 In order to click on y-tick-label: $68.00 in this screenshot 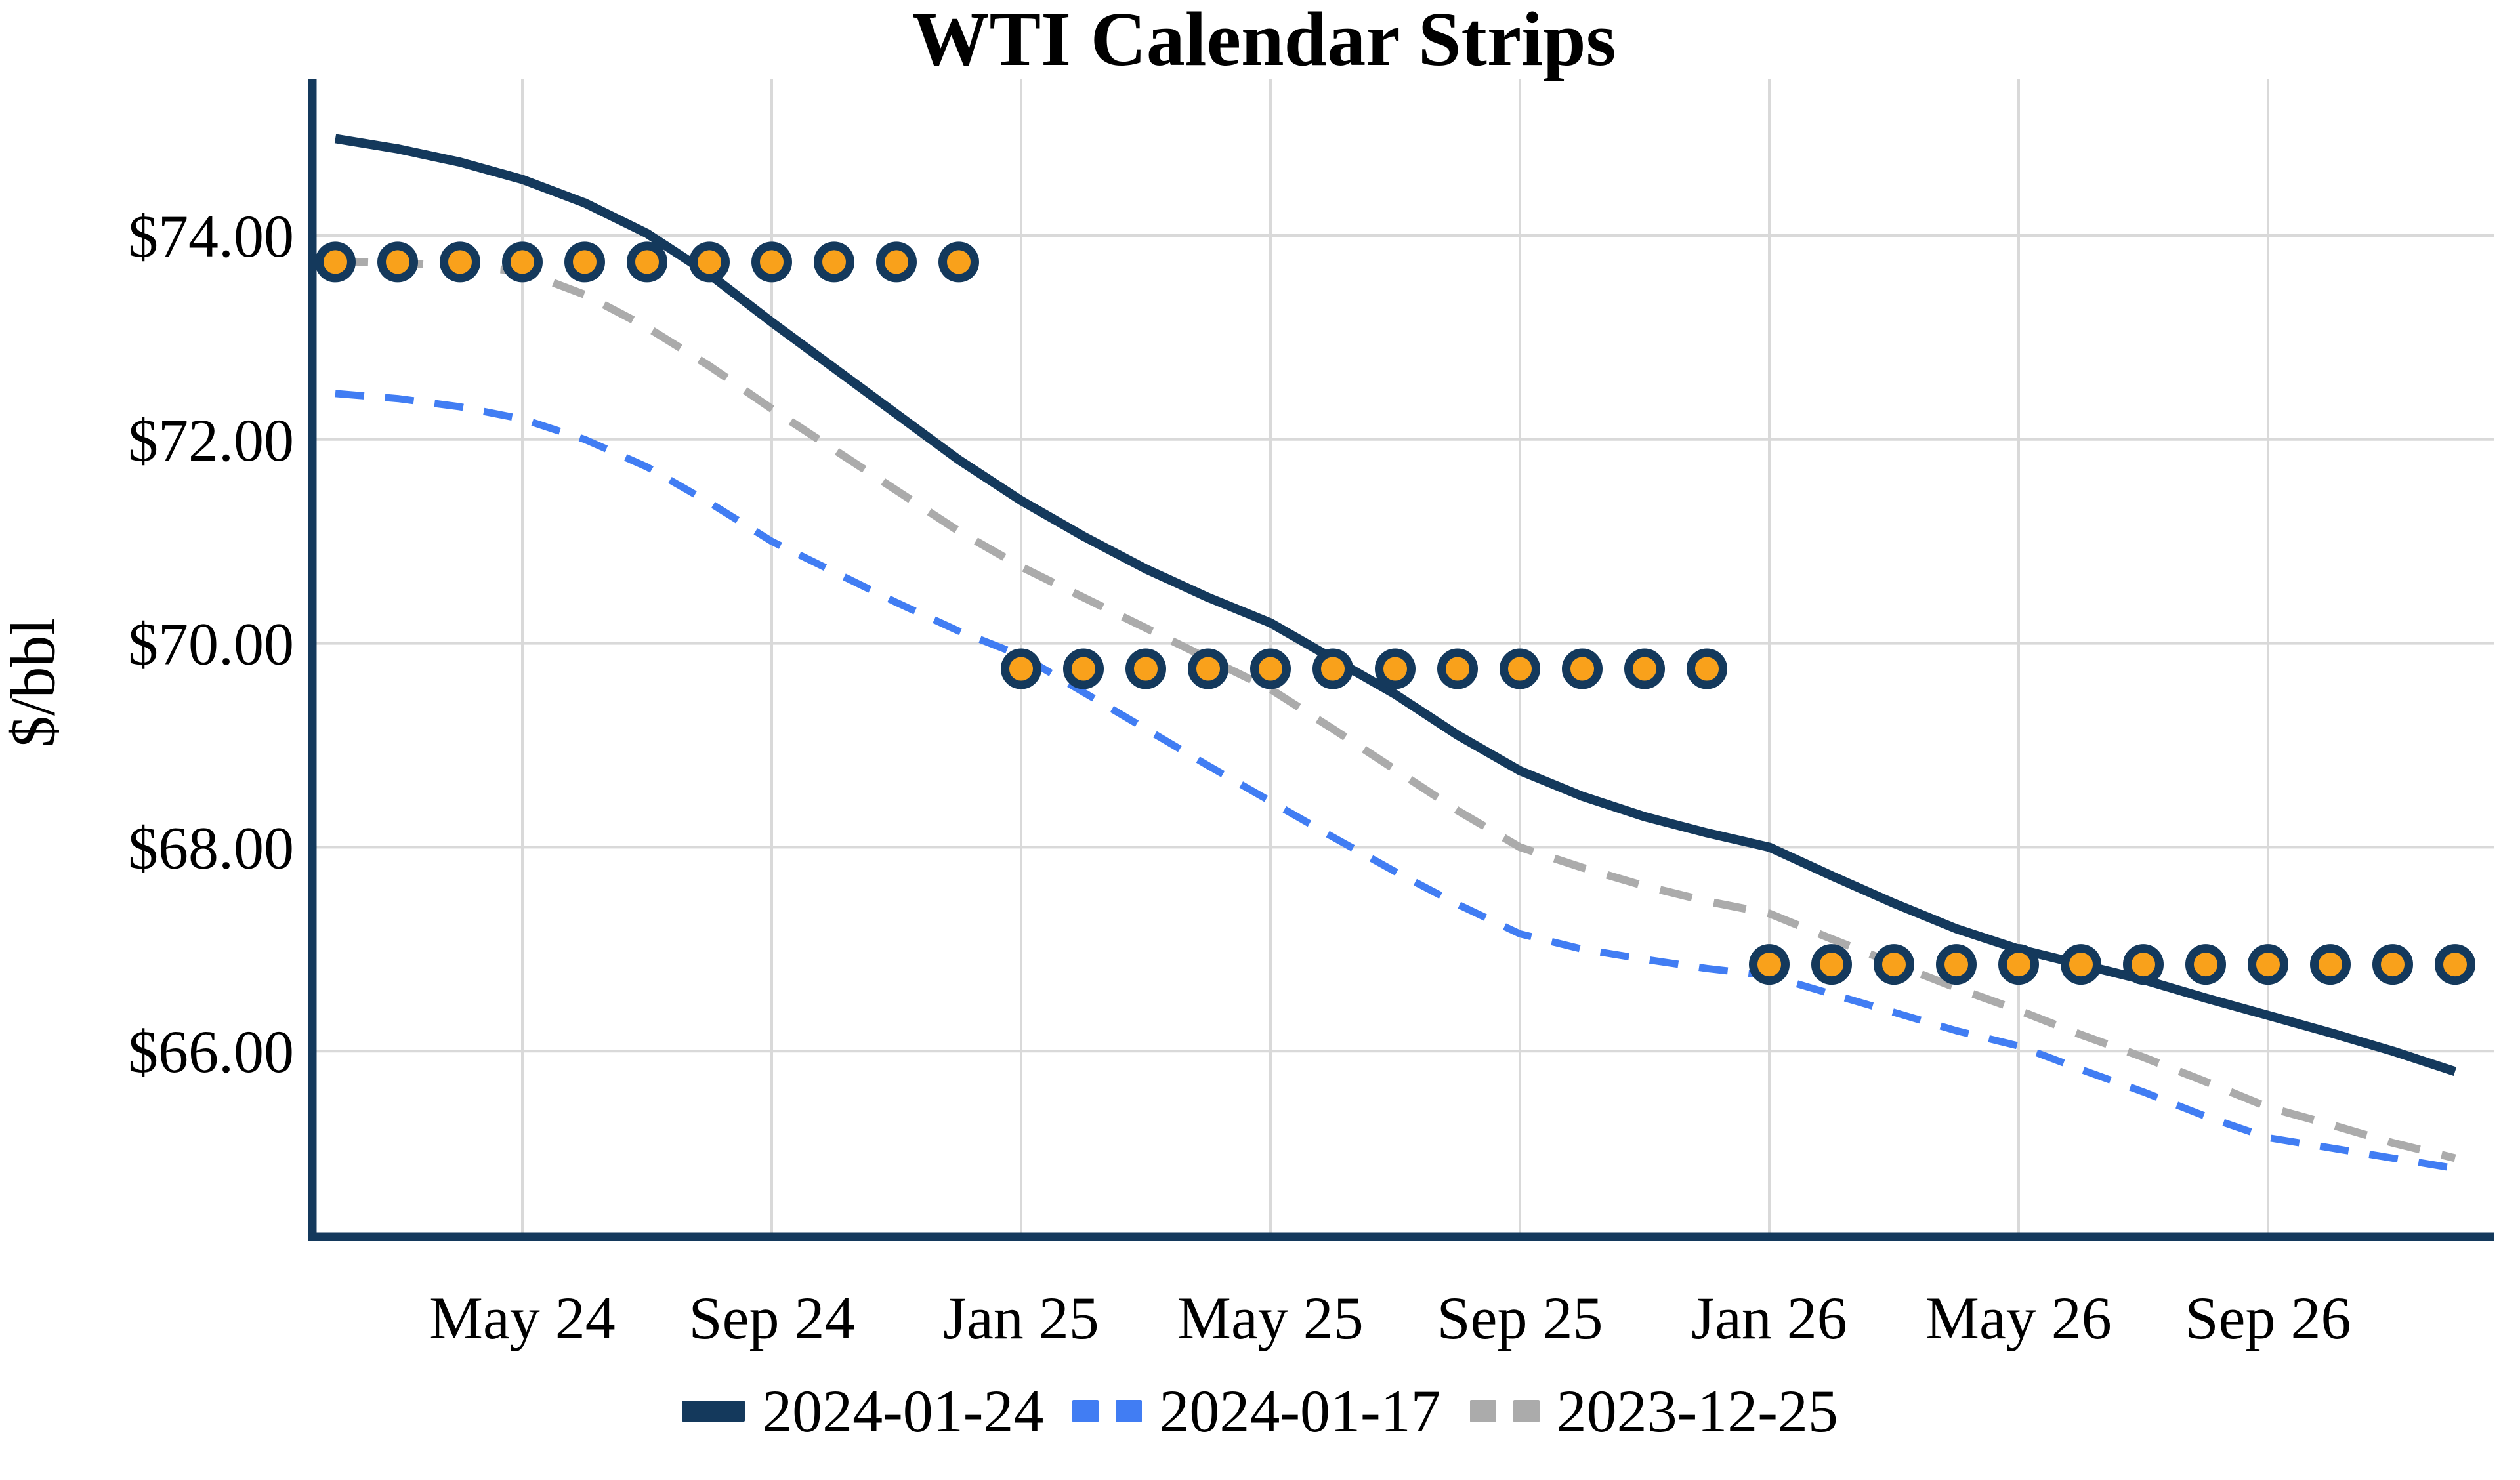, I will do `click(211, 847)`.